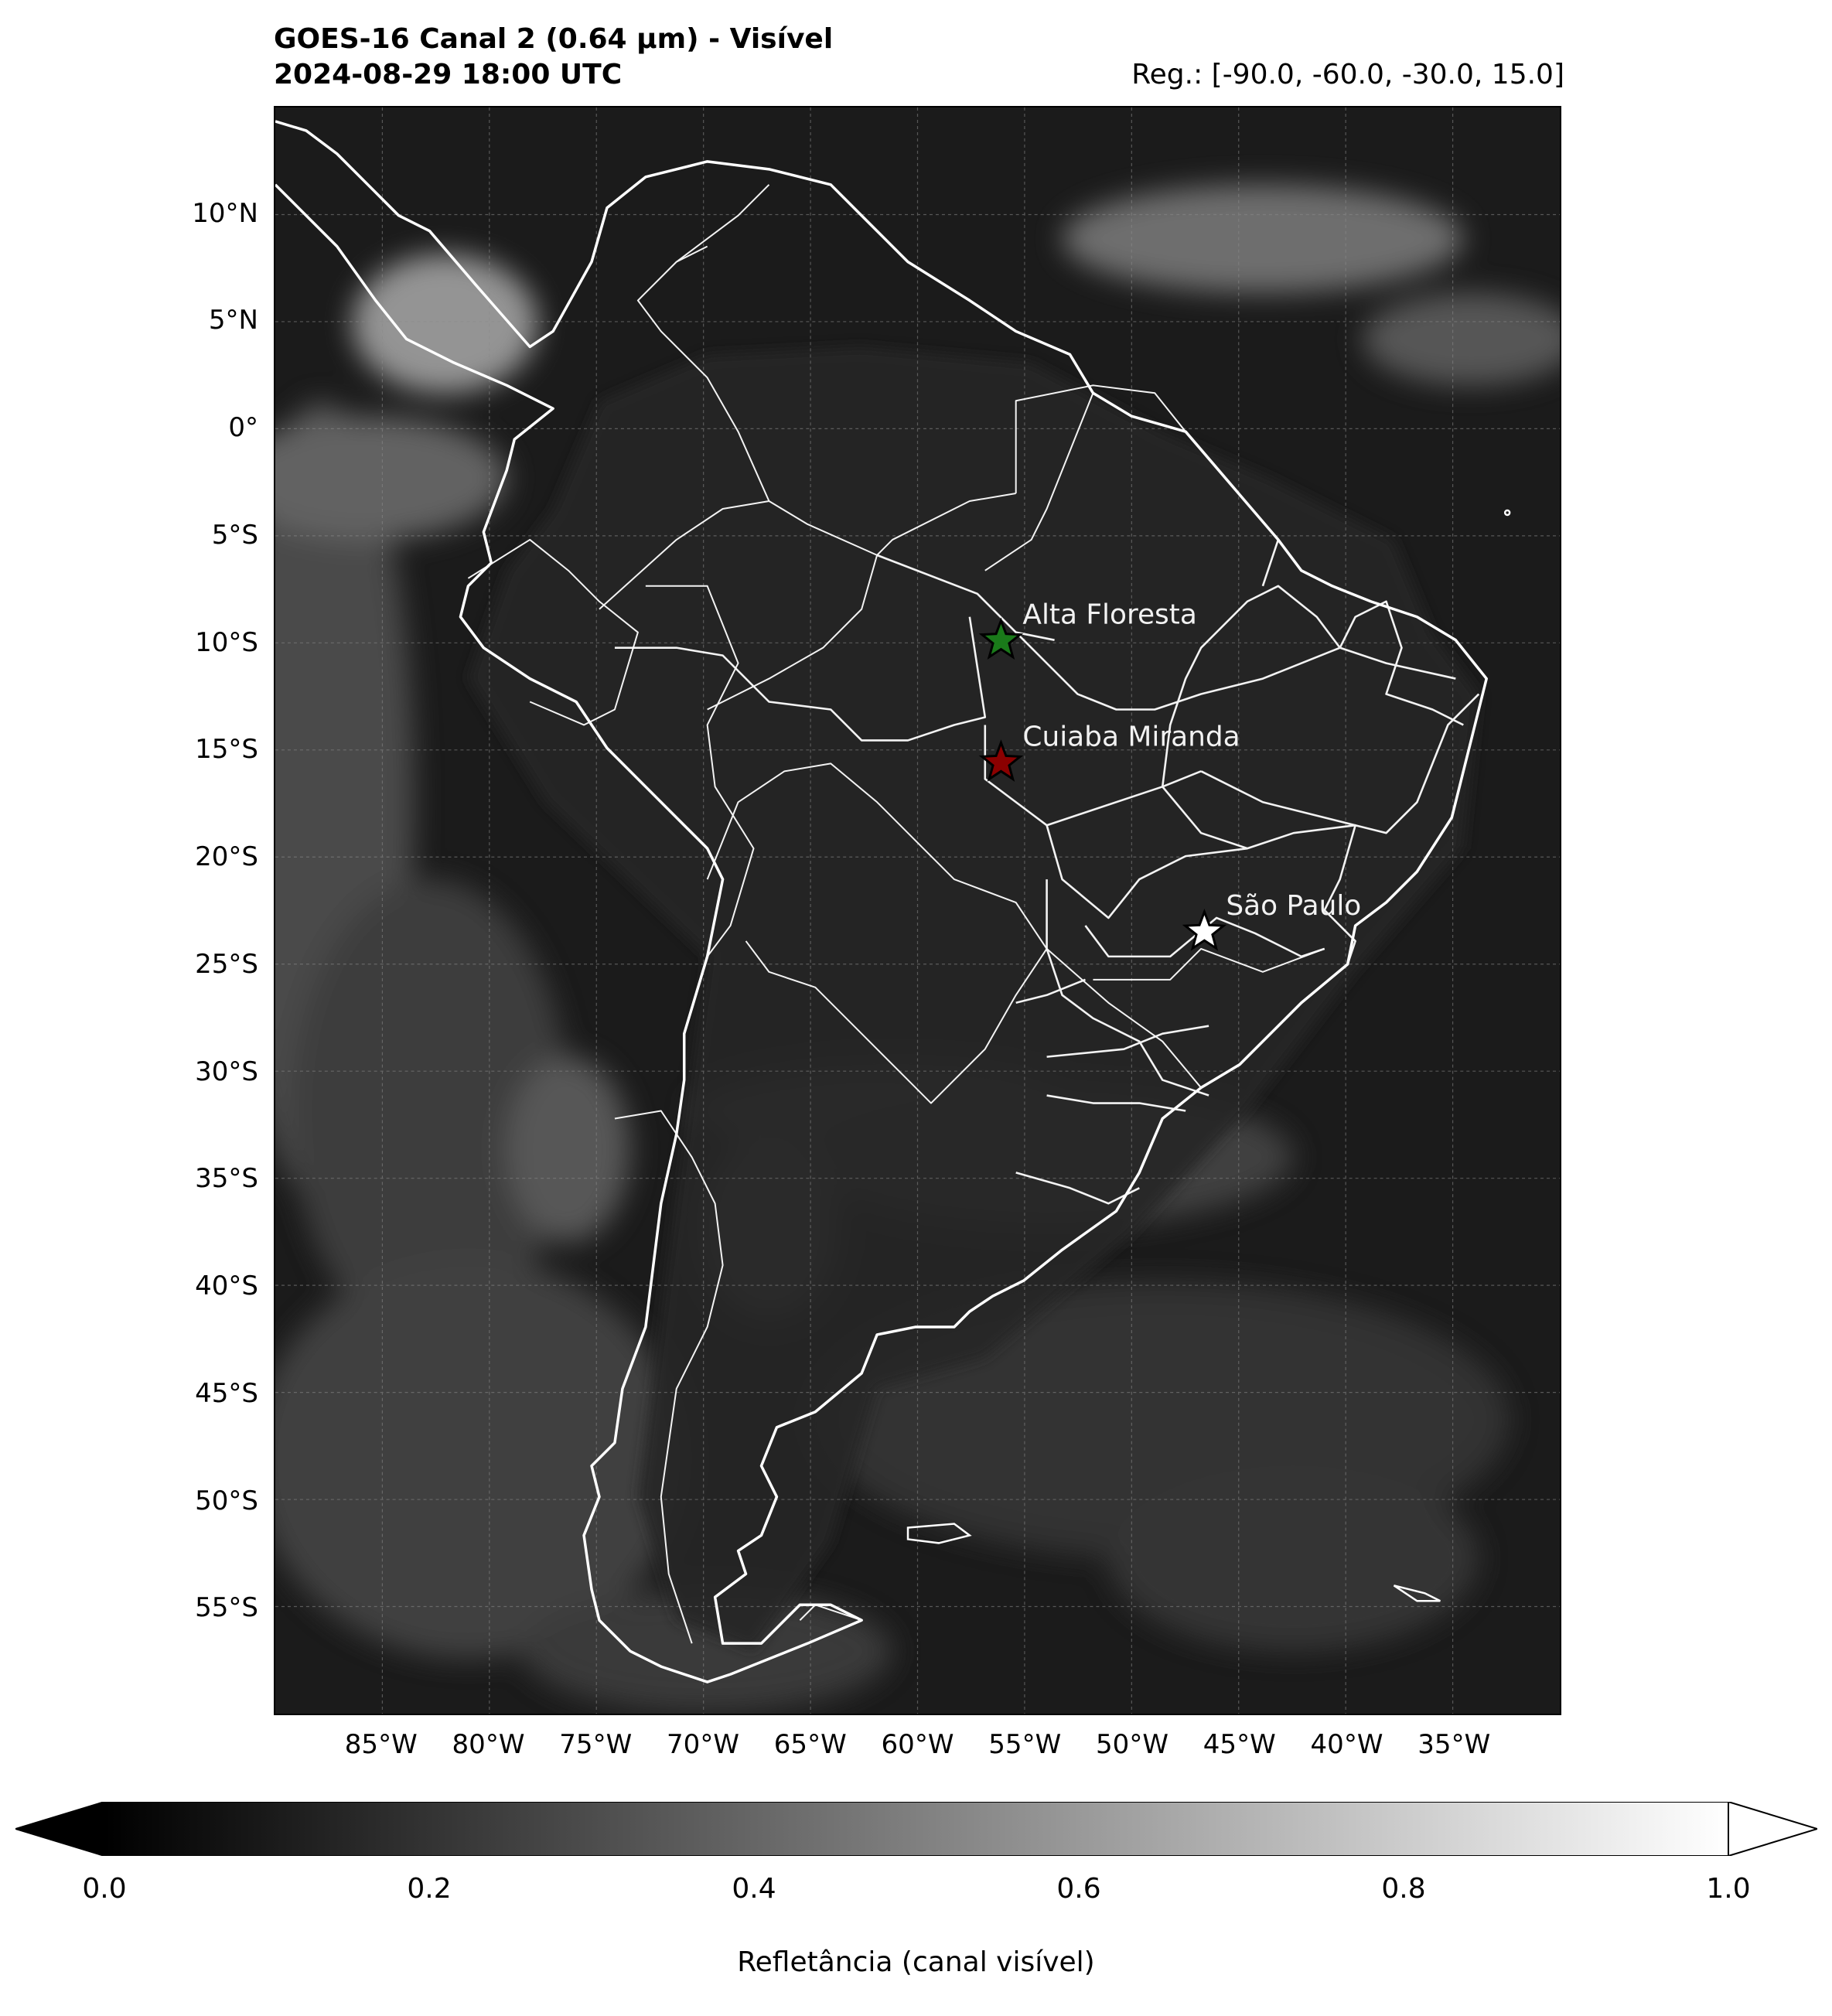 The width and height of the screenshot is (1832, 2016). I want to click on title-line2: 2024-08-29 18:00 UTC, so click(448, 74).